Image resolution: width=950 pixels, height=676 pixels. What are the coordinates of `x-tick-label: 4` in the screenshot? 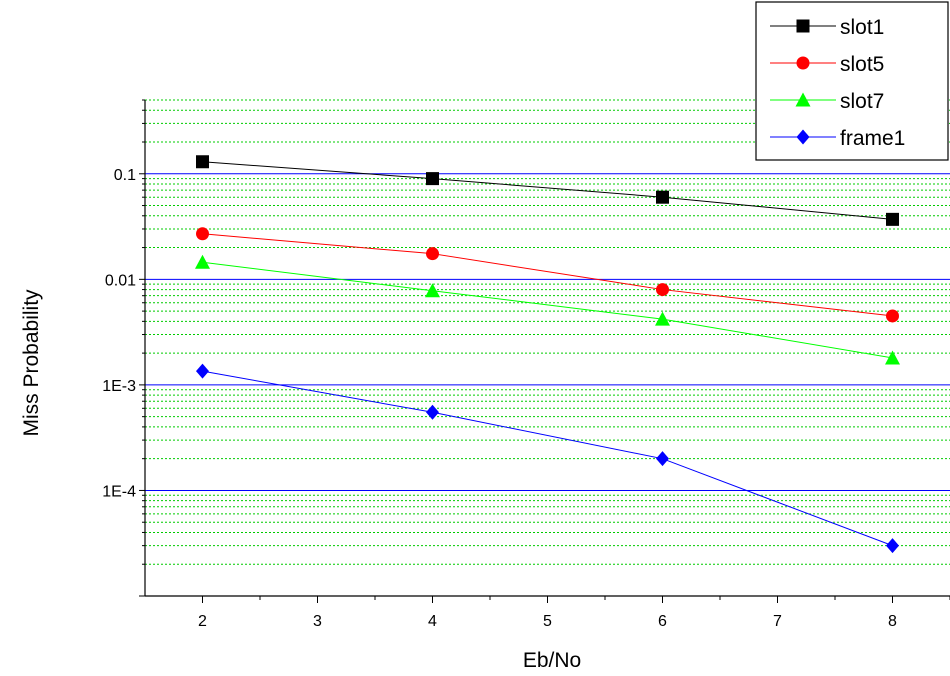 It's located at (432, 621).